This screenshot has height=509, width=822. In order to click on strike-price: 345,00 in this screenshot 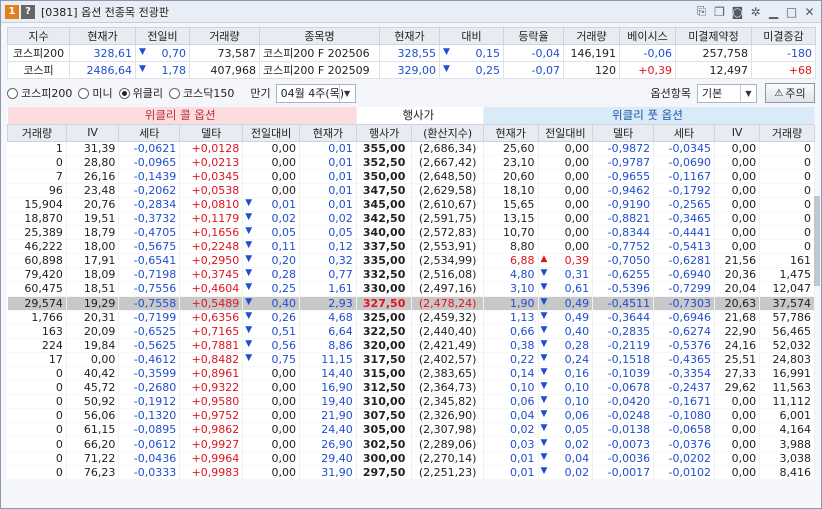, I will do `click(384, 204)`.